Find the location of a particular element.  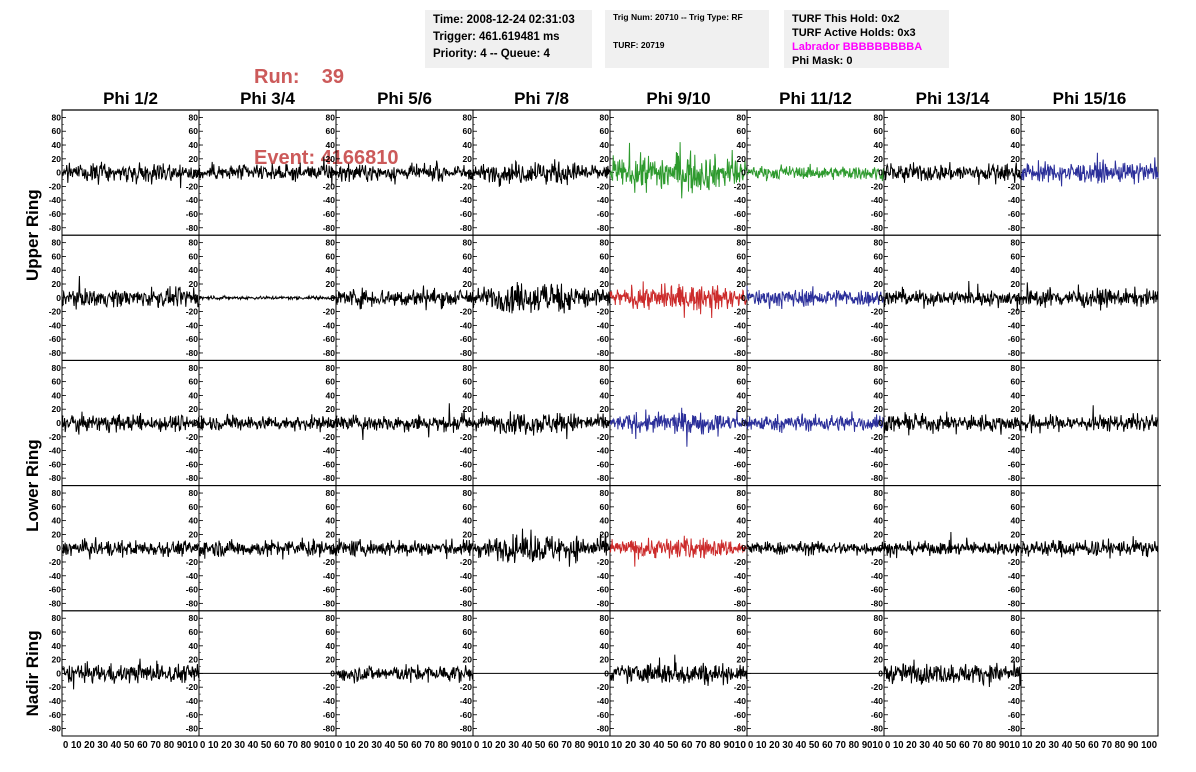

x-tick-label: 10 20 30 40 50 60 70 80 90 100 is located at coordinates (1089, 745).